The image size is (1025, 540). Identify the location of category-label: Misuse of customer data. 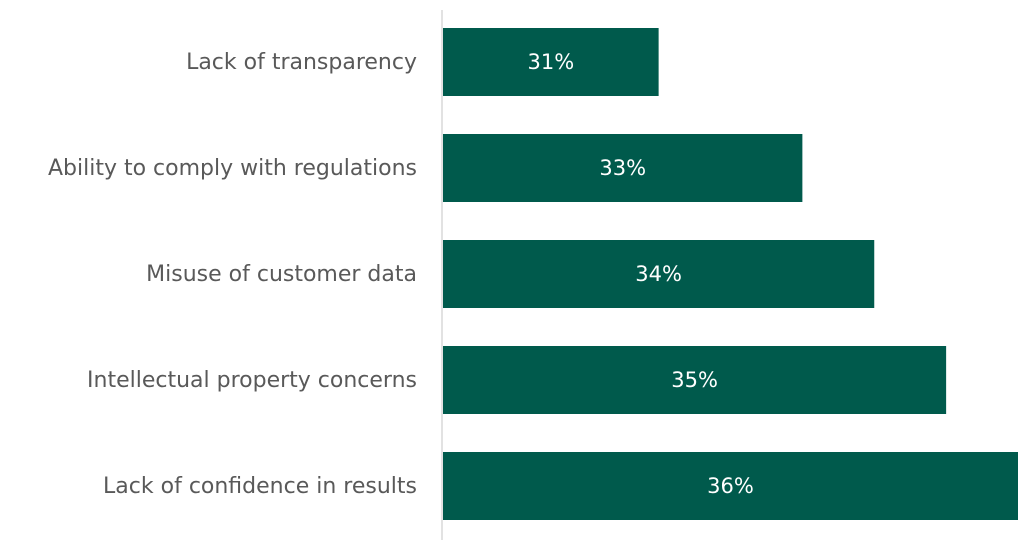
(281, 274).